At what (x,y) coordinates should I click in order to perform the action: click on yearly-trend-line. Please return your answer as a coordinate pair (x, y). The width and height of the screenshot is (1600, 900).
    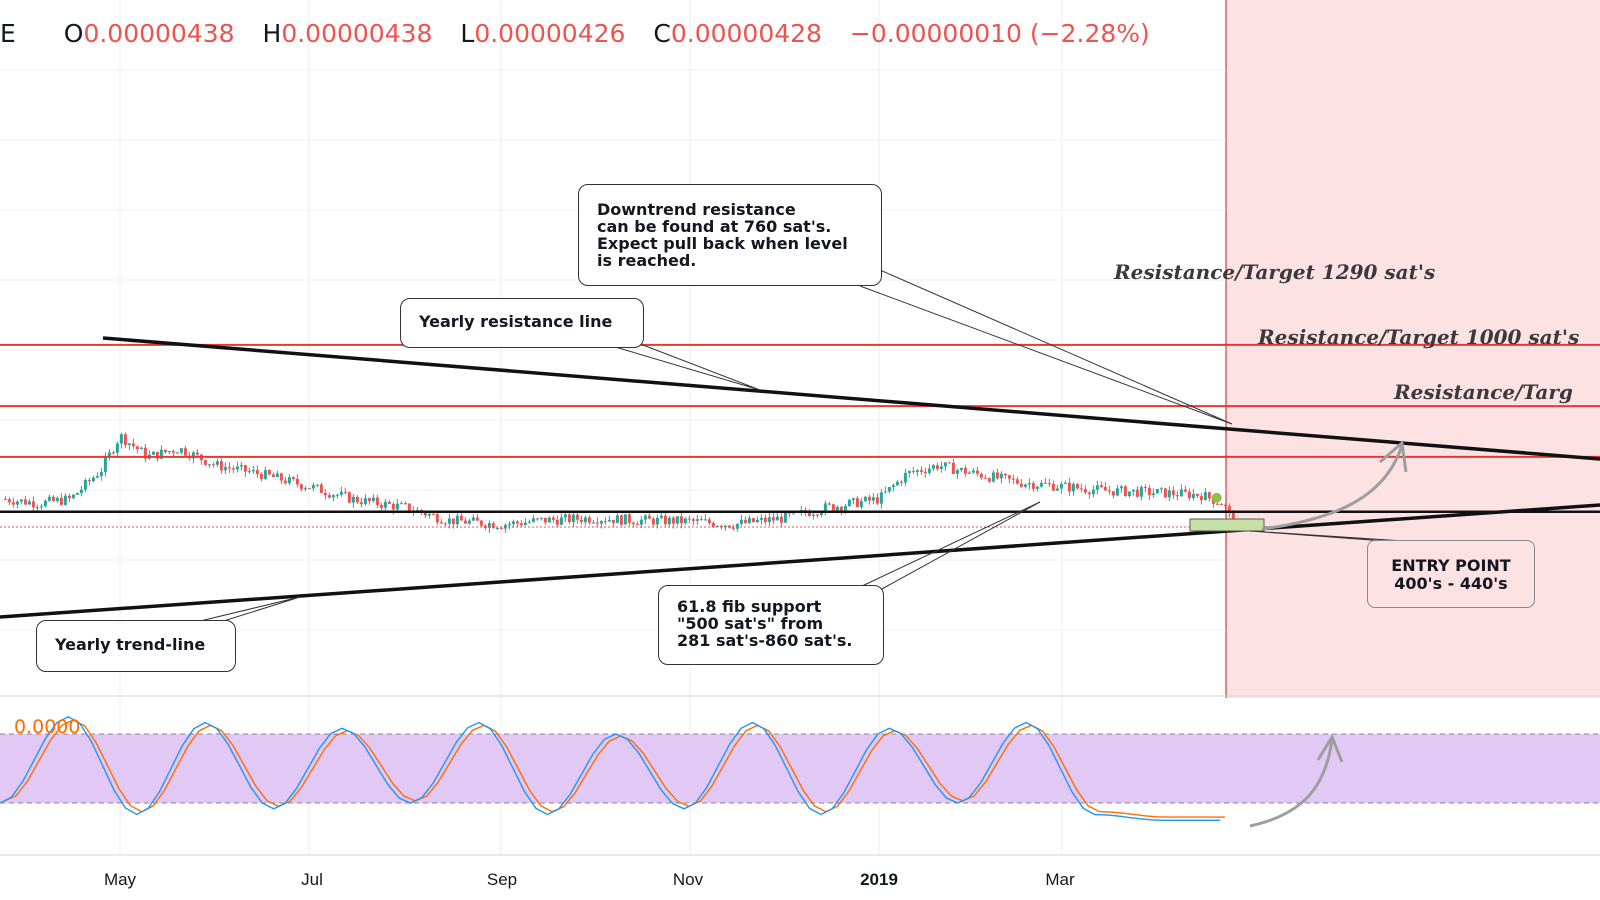
    Looking at the image, I should click on (800, 561).